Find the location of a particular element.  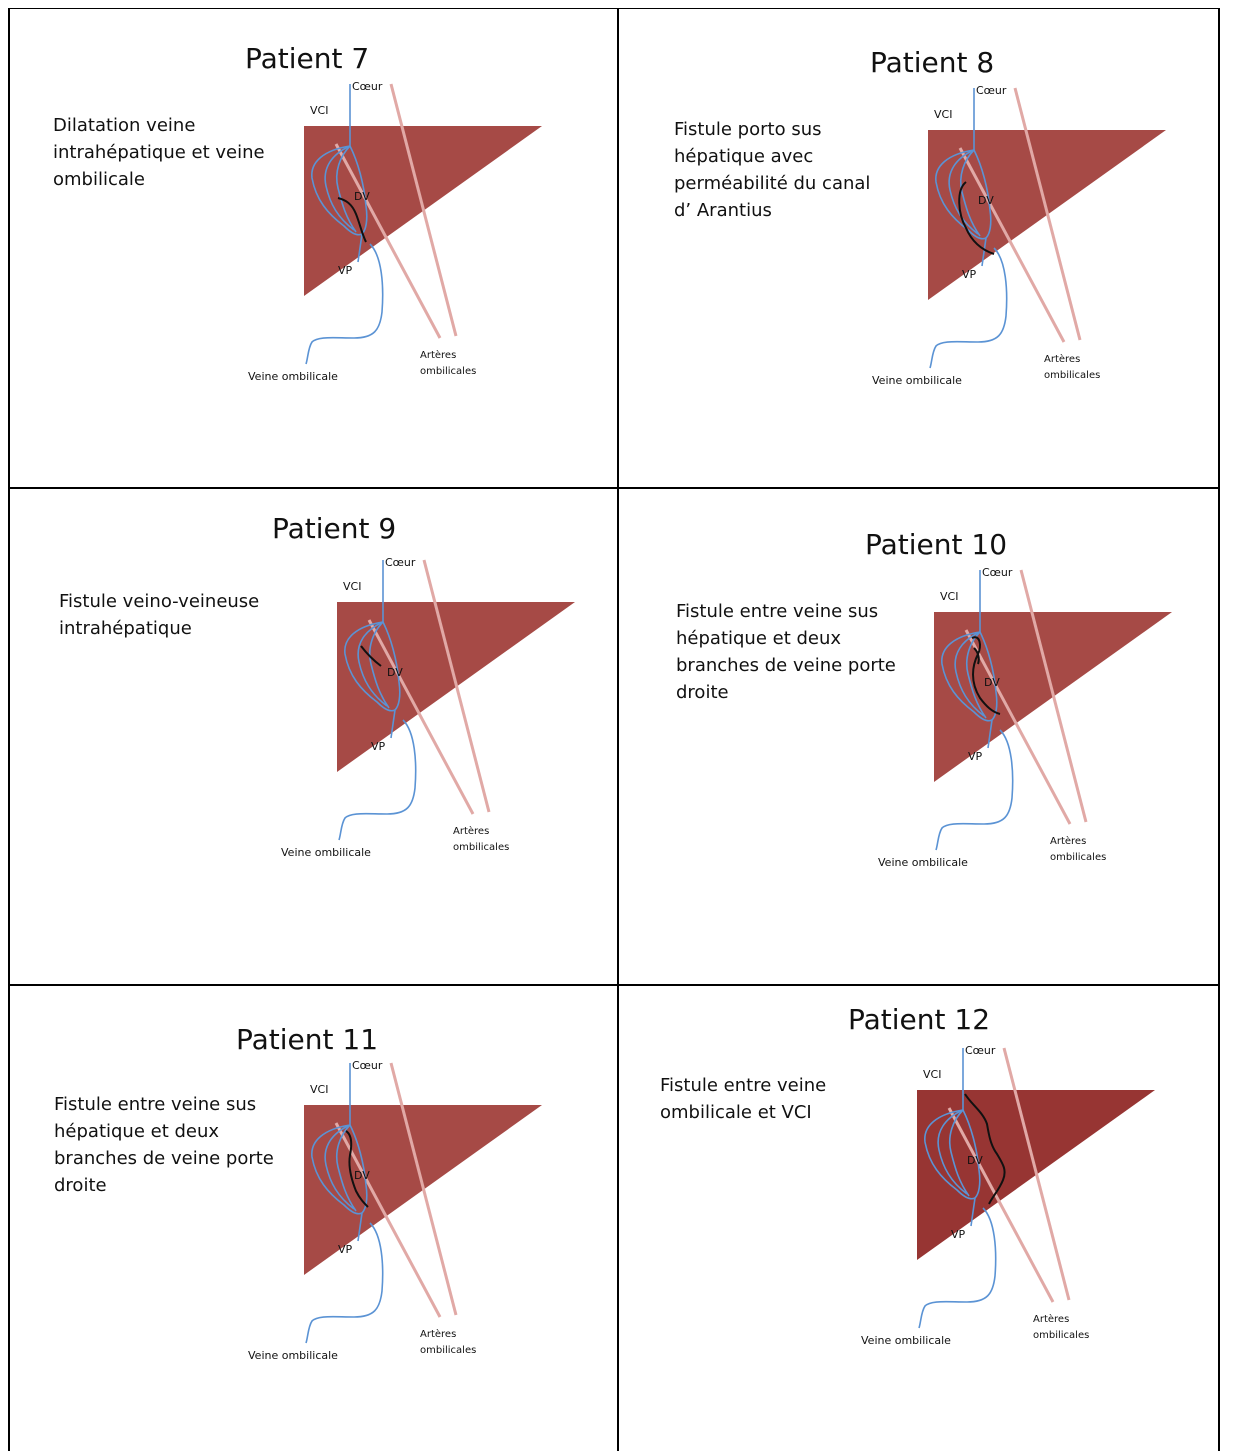

frame-right is located at coordinates (1219, 729).